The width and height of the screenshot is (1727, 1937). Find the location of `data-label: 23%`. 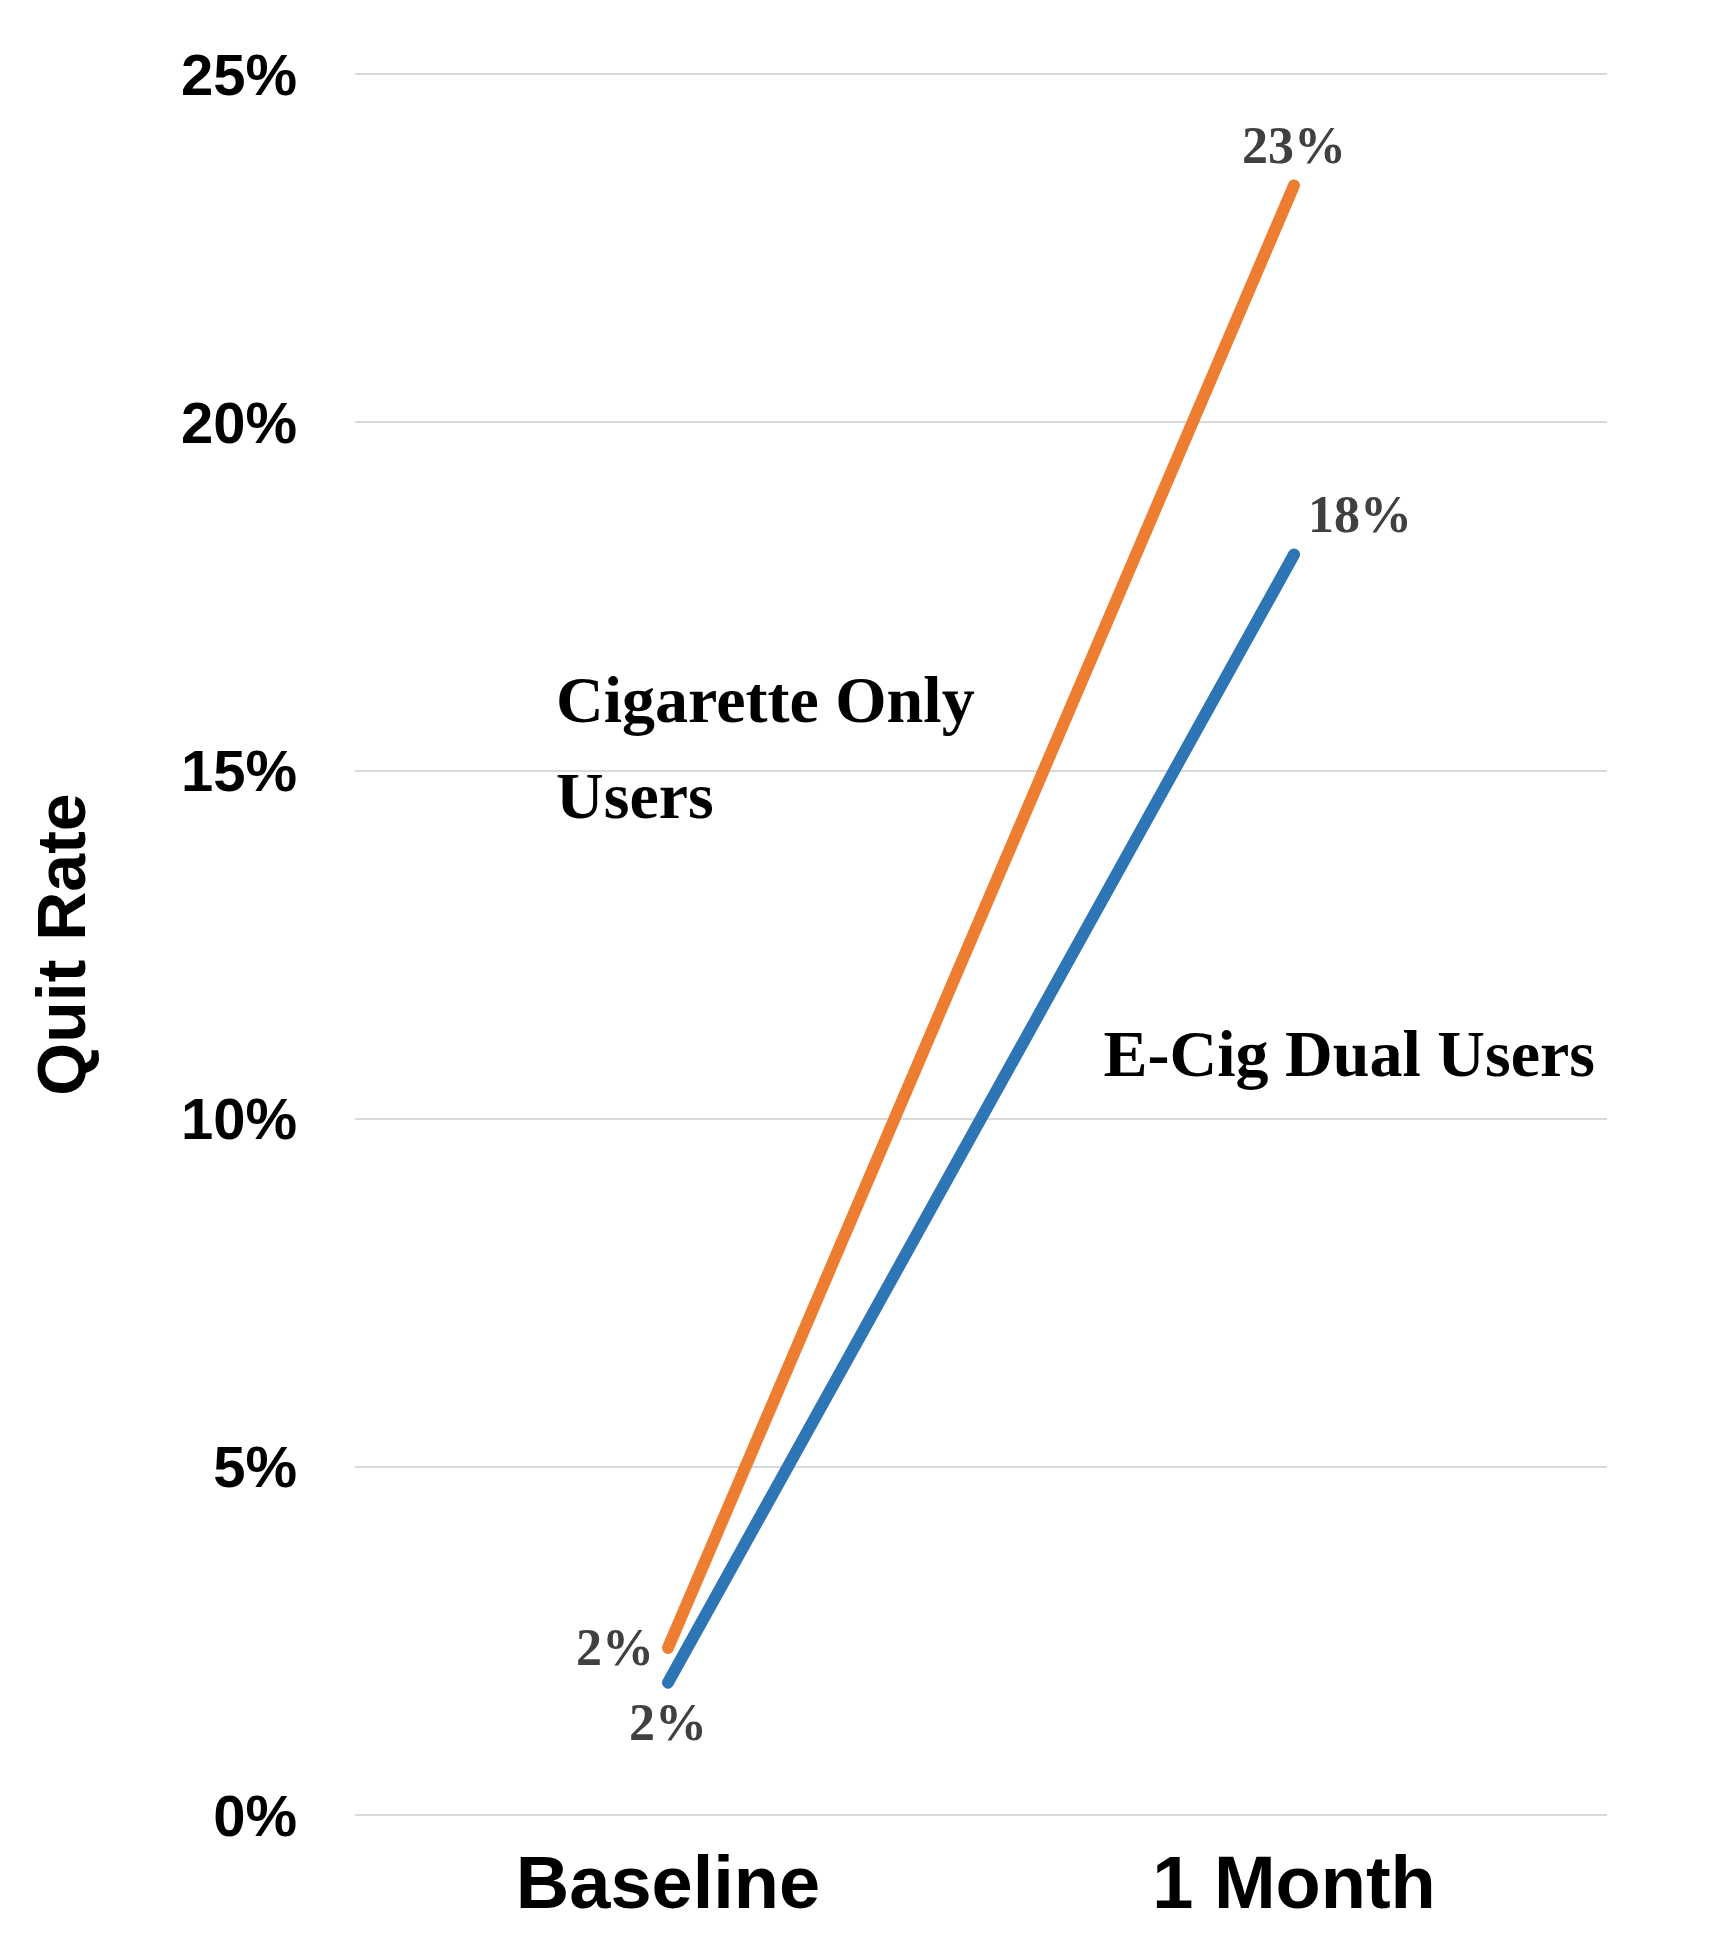

data-label: 23% is located at coordinates (1294, 145).